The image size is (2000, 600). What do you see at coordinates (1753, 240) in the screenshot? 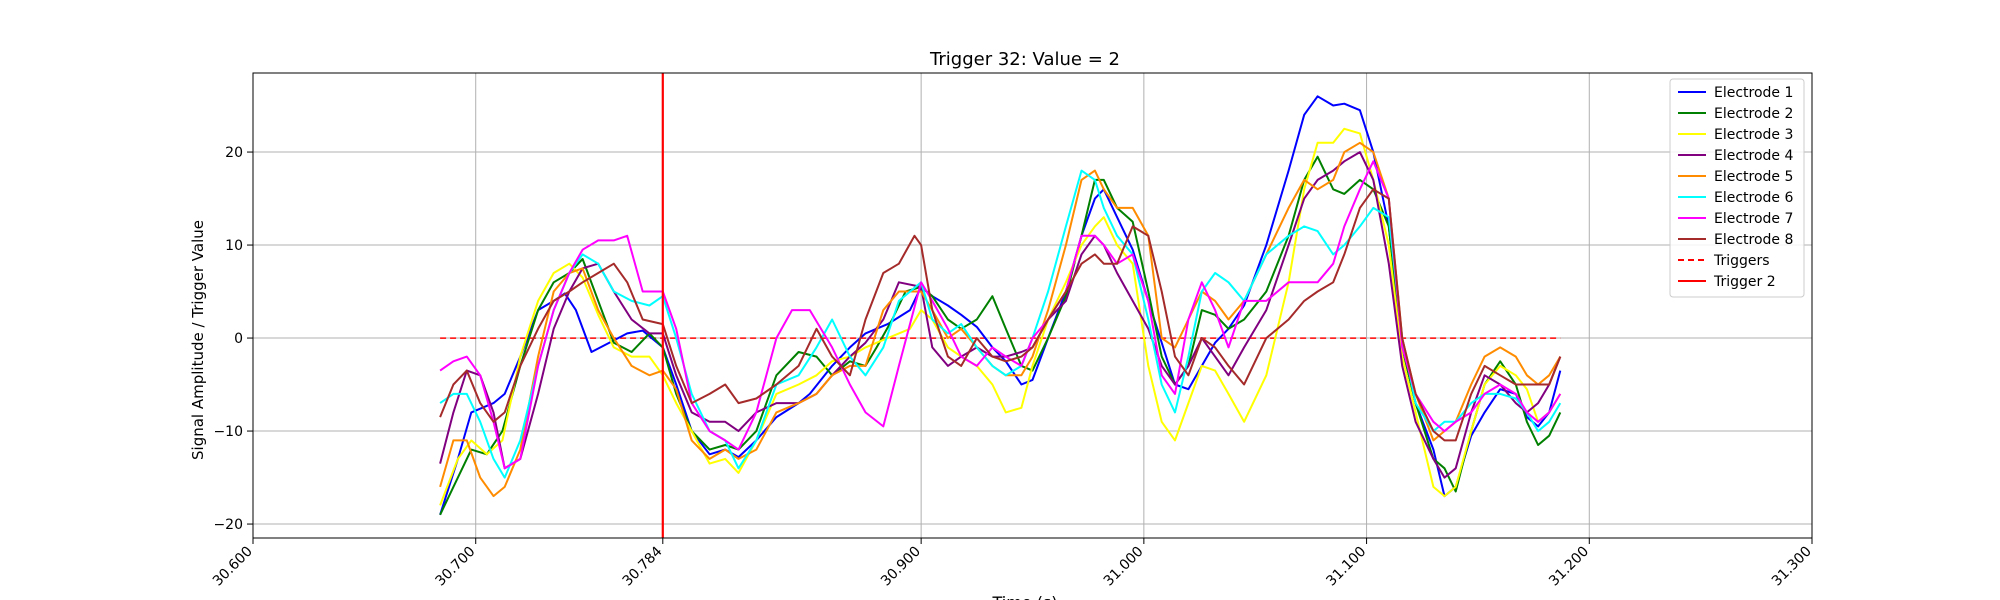
I see `legend-label: Electrode 8` at bounding box center [1753, 240].